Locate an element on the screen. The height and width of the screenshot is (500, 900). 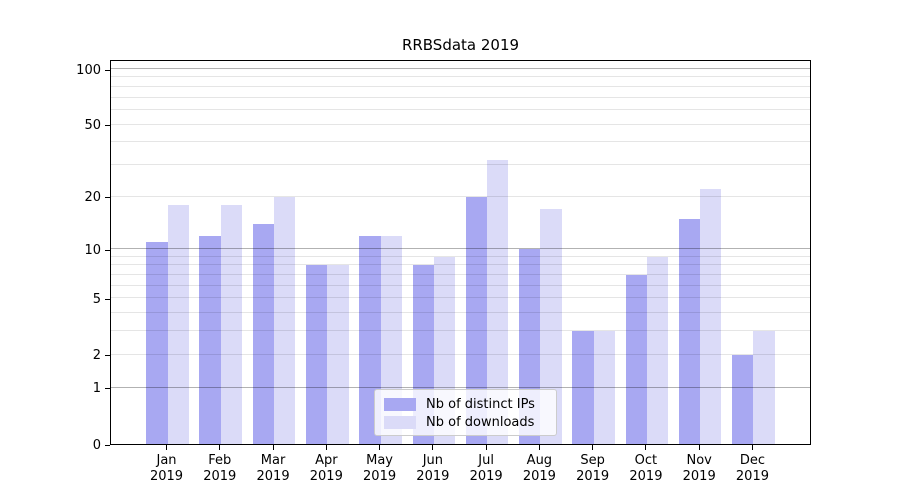
x-tick-label-mar: Mar 2019 is located at coordinates (273, 468).